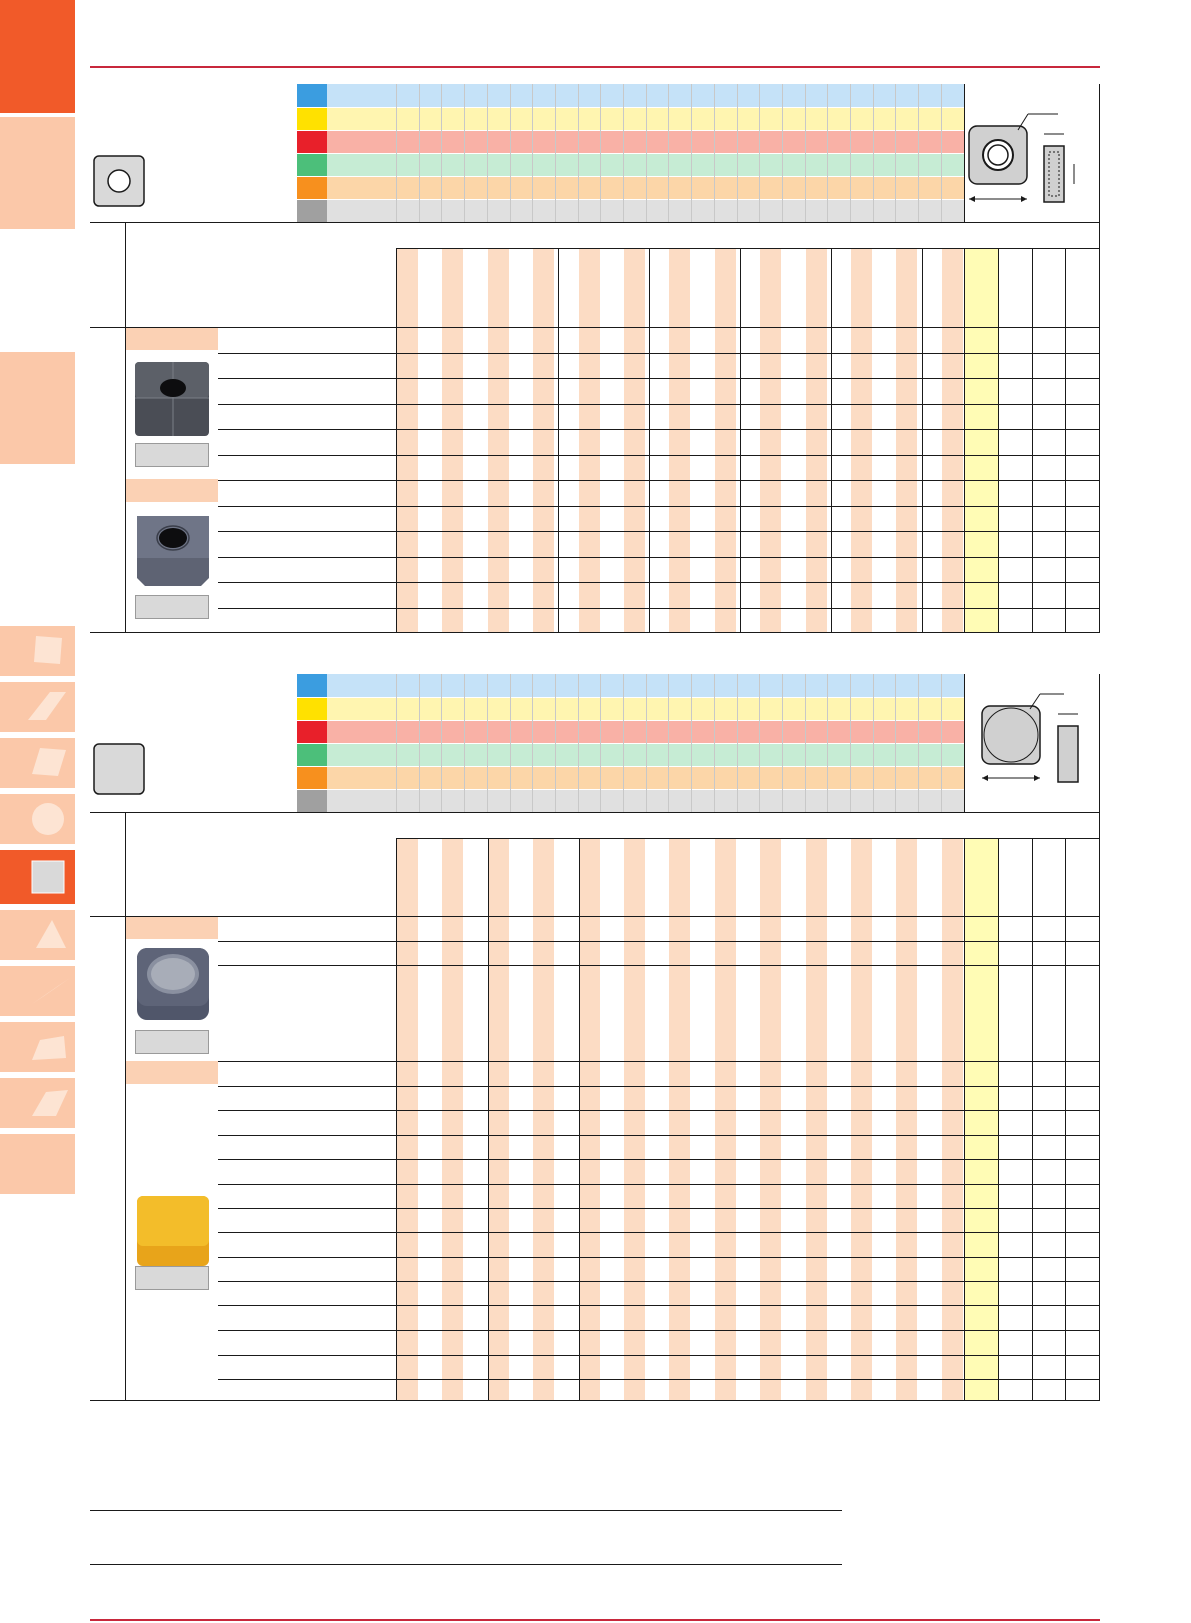  What do you see at coordinates (49, 762) in the screenshot?
I see `rhombus-icon` at bounding box center [49, 762].